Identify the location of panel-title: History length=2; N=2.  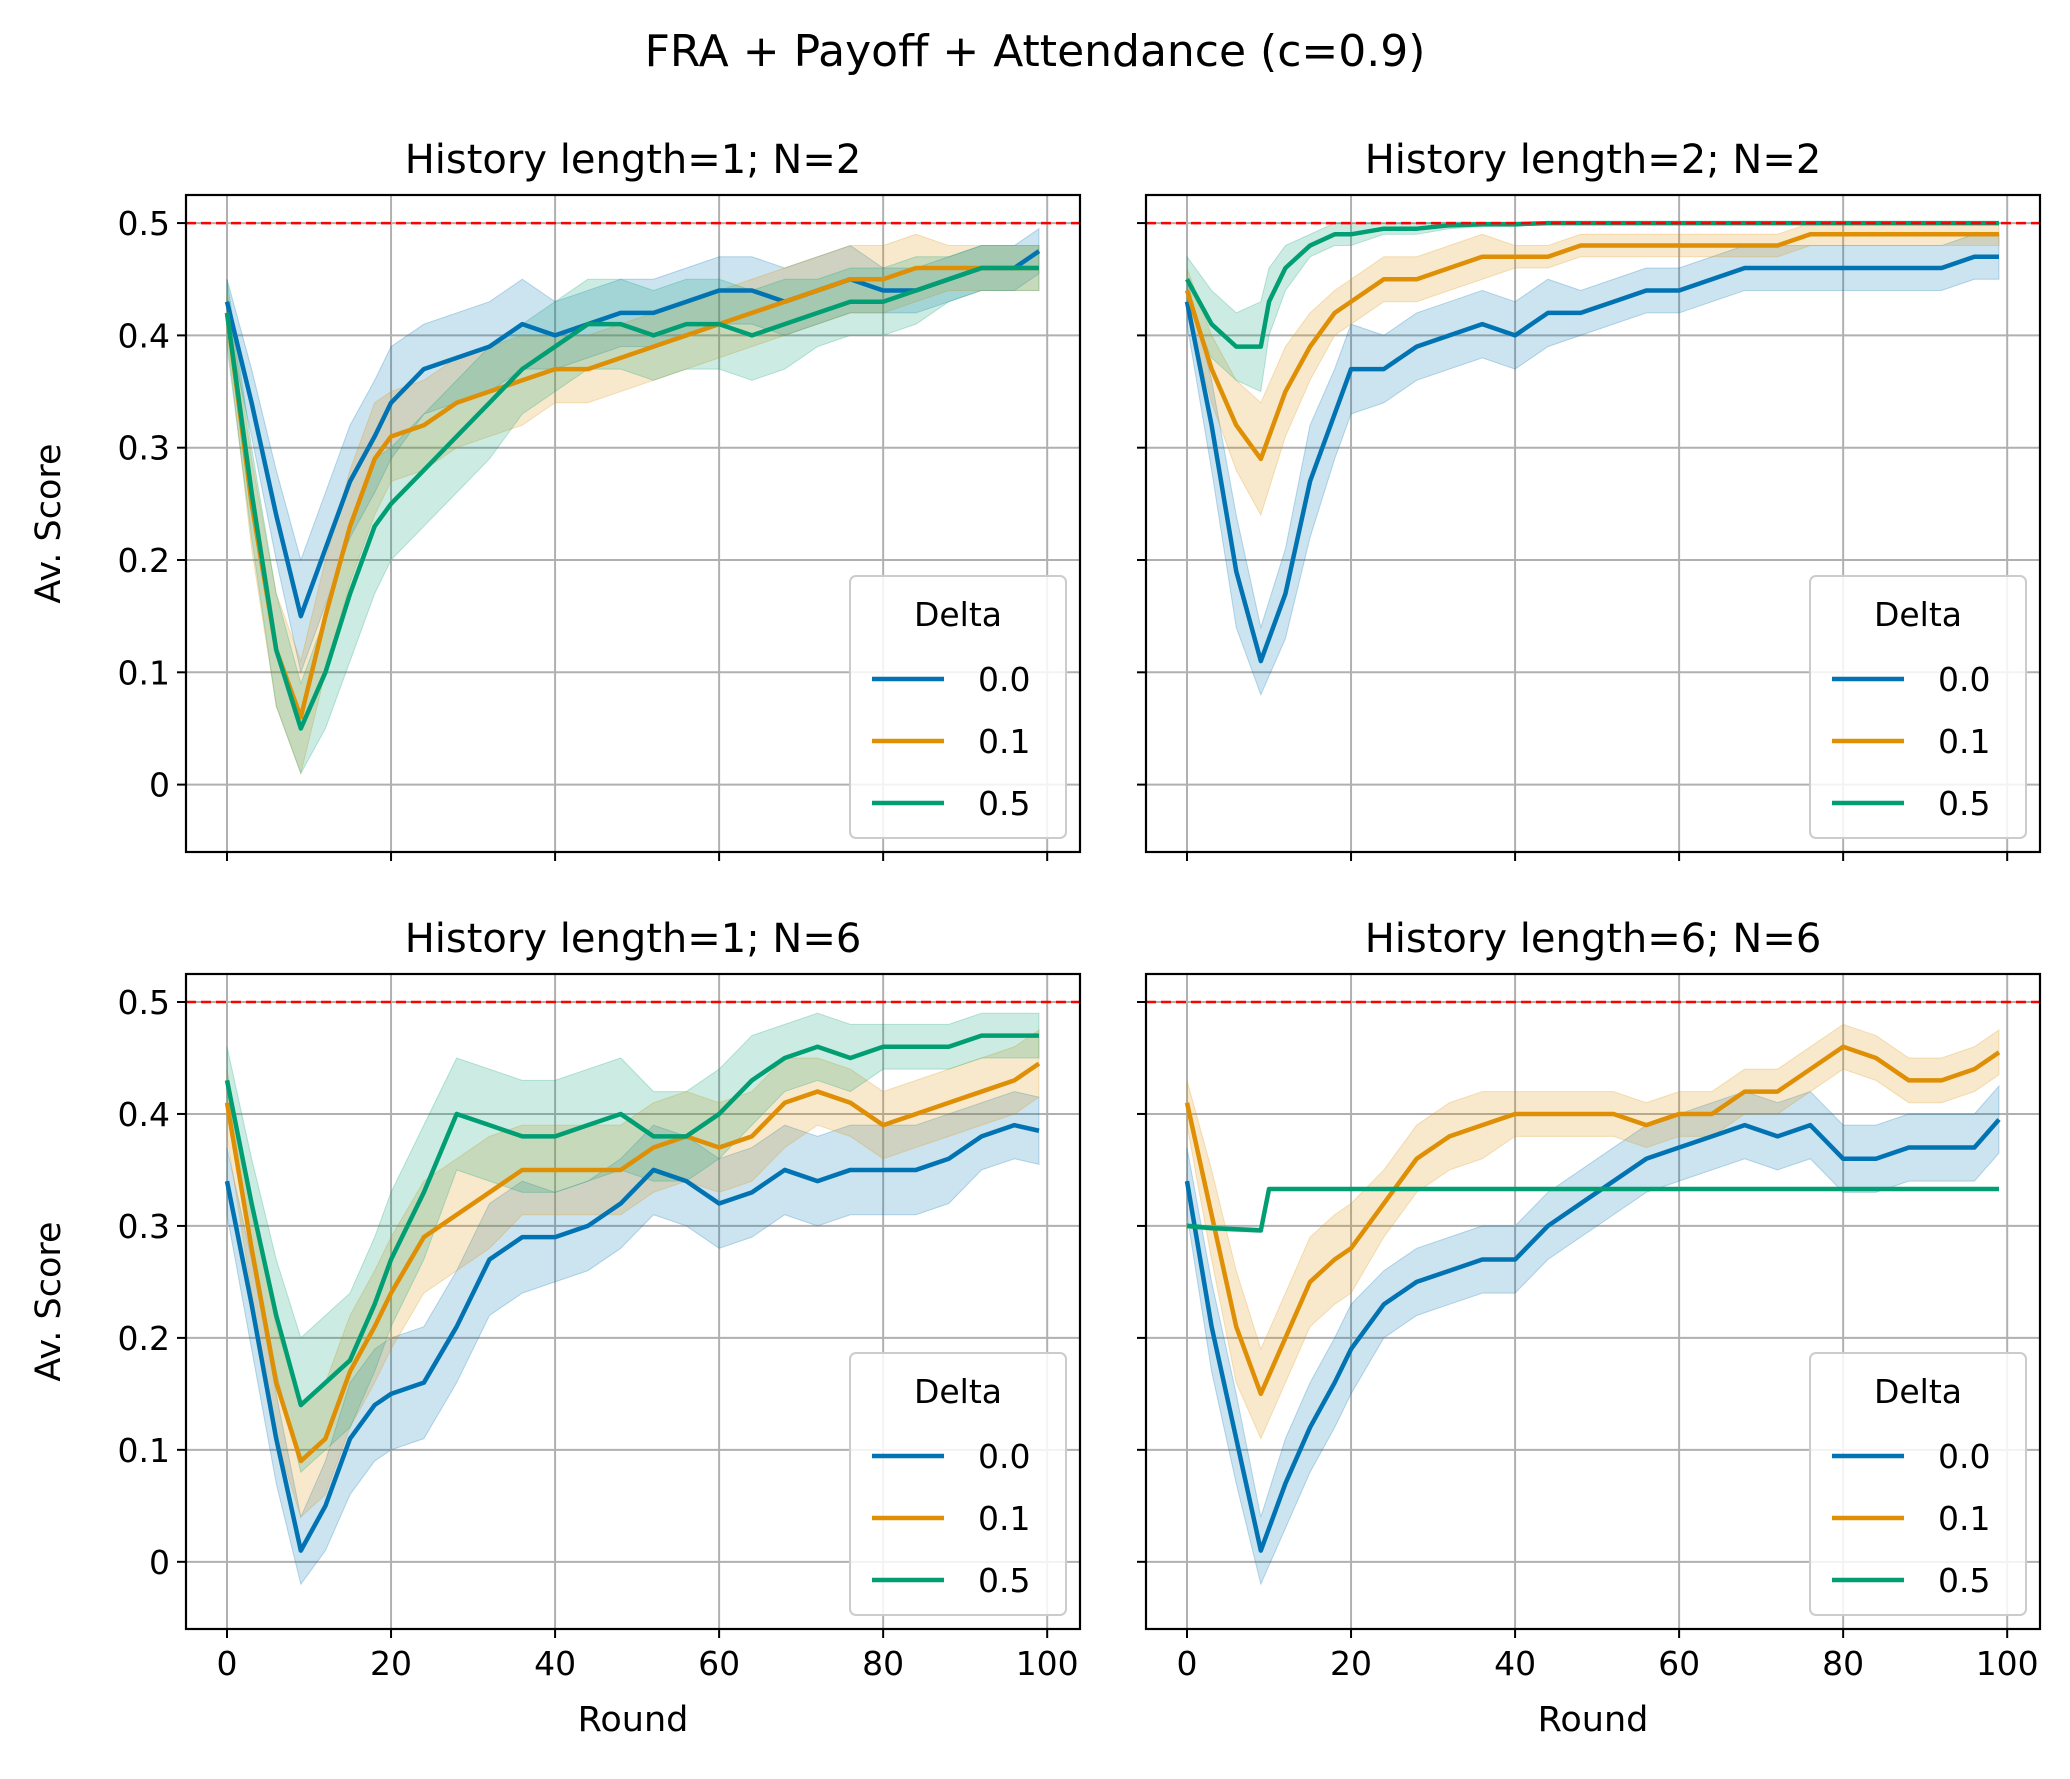
(1593, 160).